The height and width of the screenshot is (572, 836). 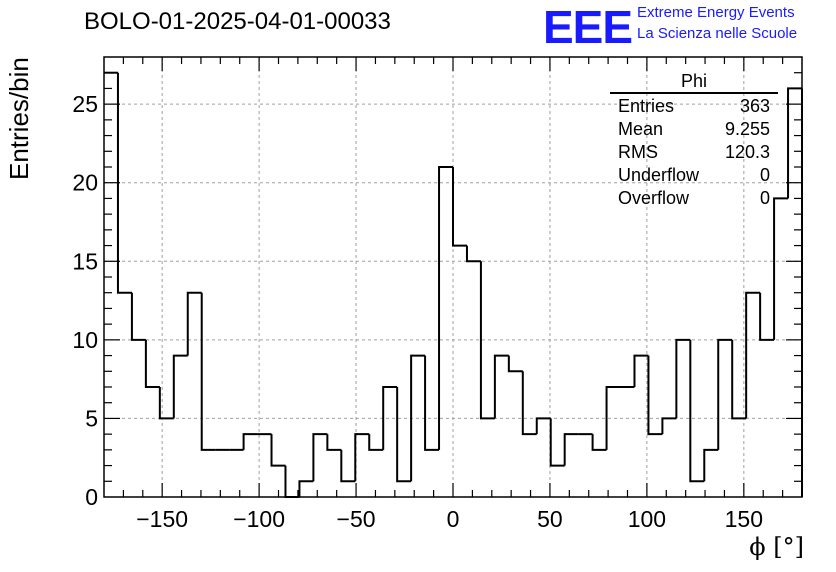 I want to click on eee-logo: EEE, so click(x=588, y=27).